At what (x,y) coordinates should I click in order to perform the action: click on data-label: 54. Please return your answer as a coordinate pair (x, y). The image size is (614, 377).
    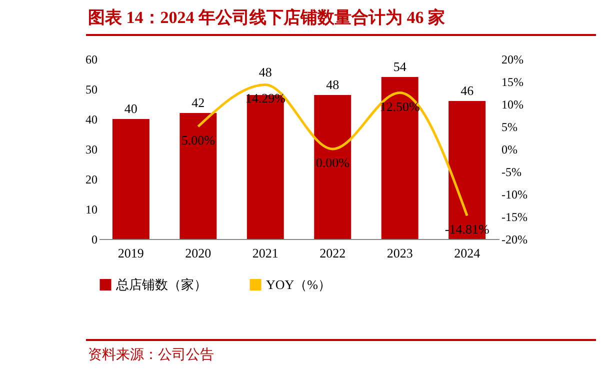
    Looking at the image, I should click on (400, 66).